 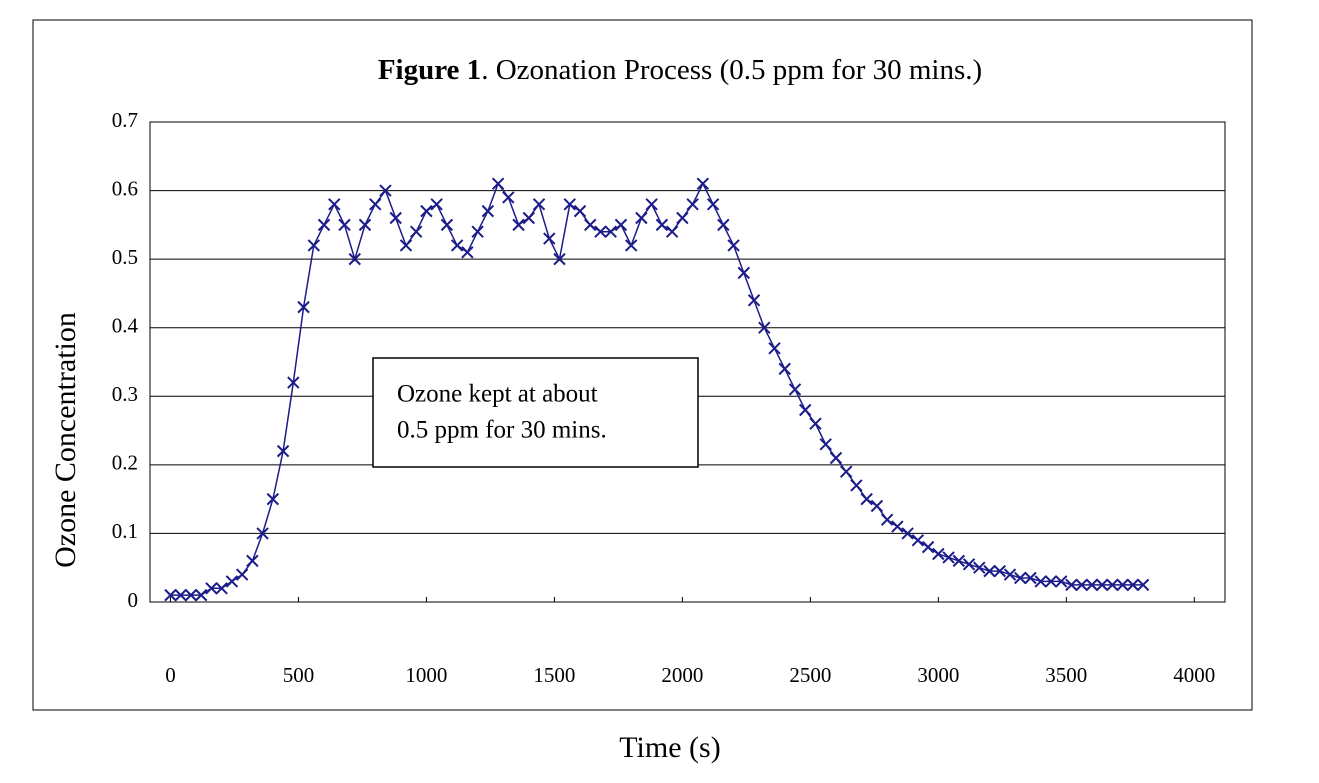 What do you see at coordinates (535, 412) in the screenshot?
I see `annotation-box` at bounding box center [535, 412].